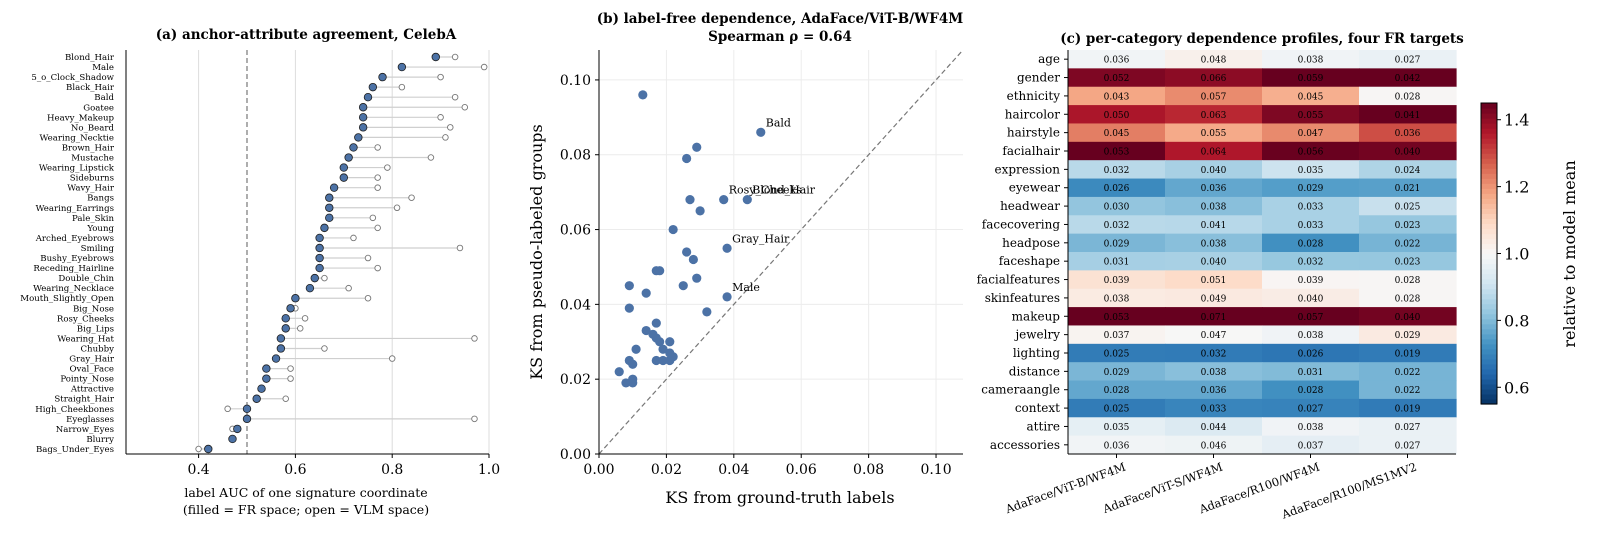  I want to click on point-annotation: Bald, so click(778, 122).